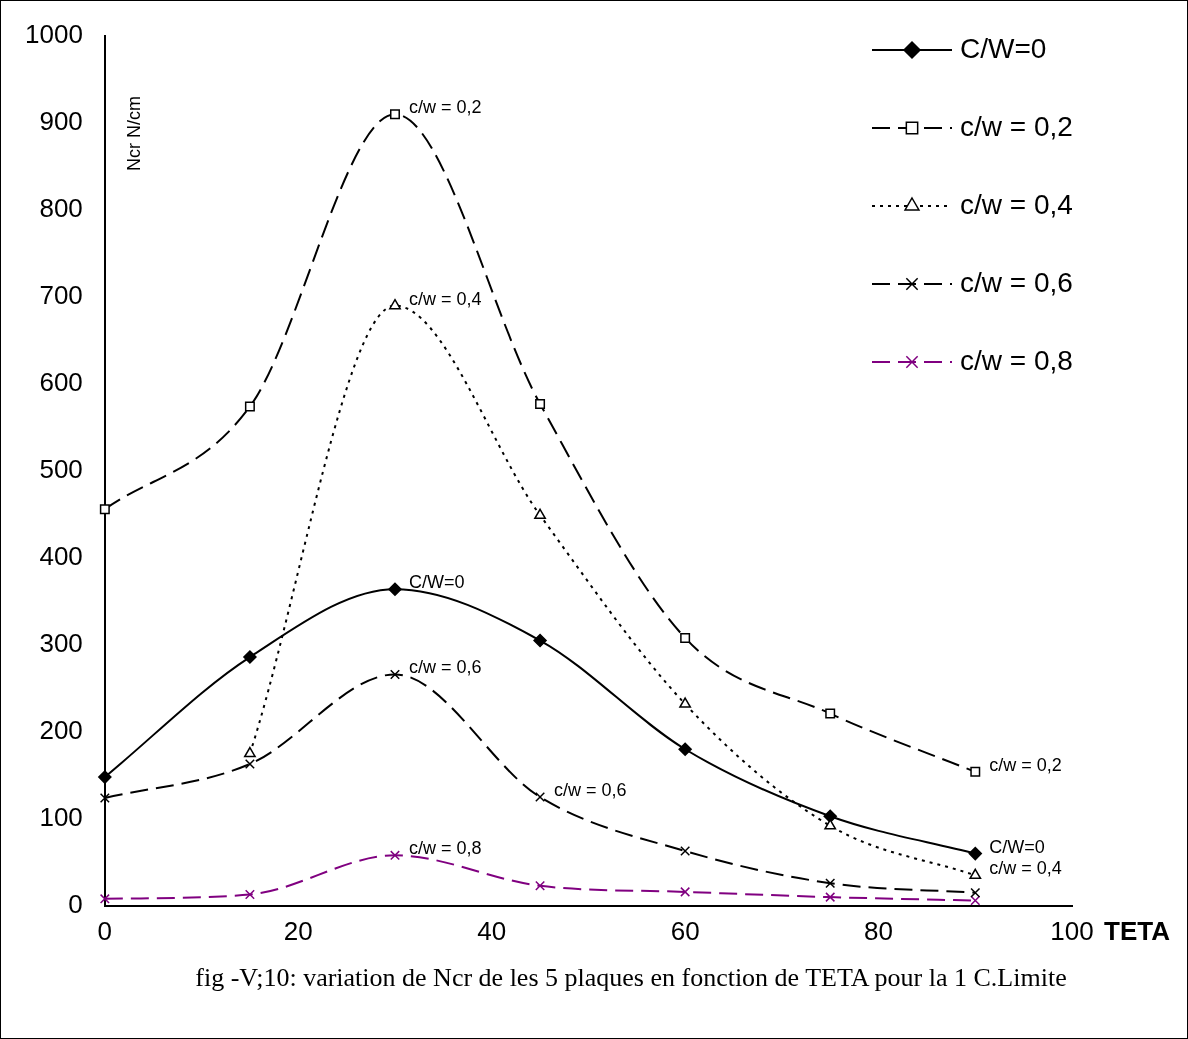  What do you see at coordinates (1016, 126) in the screenshot?
I see `legend-label: c/w = 0,2` at bounding box center [1016, 126].